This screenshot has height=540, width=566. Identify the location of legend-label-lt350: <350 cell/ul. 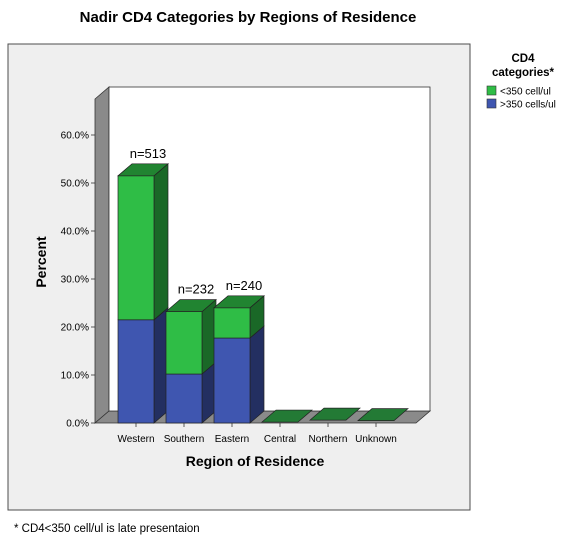
(525, 92).